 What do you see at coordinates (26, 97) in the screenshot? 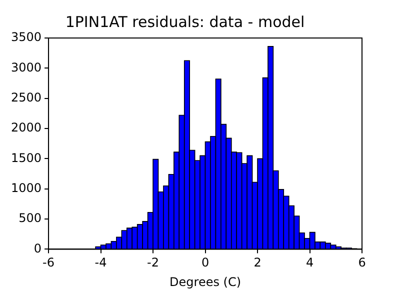
I see `y-tick-label: 2500` at bounding box center [26, 97].